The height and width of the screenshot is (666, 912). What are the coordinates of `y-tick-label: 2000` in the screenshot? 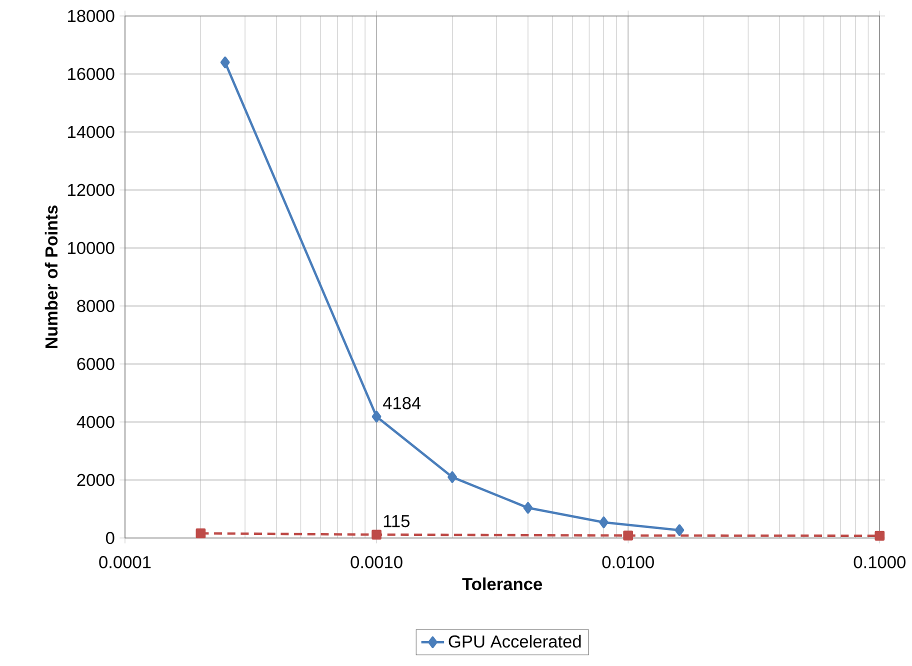 It's located at (95, 480).